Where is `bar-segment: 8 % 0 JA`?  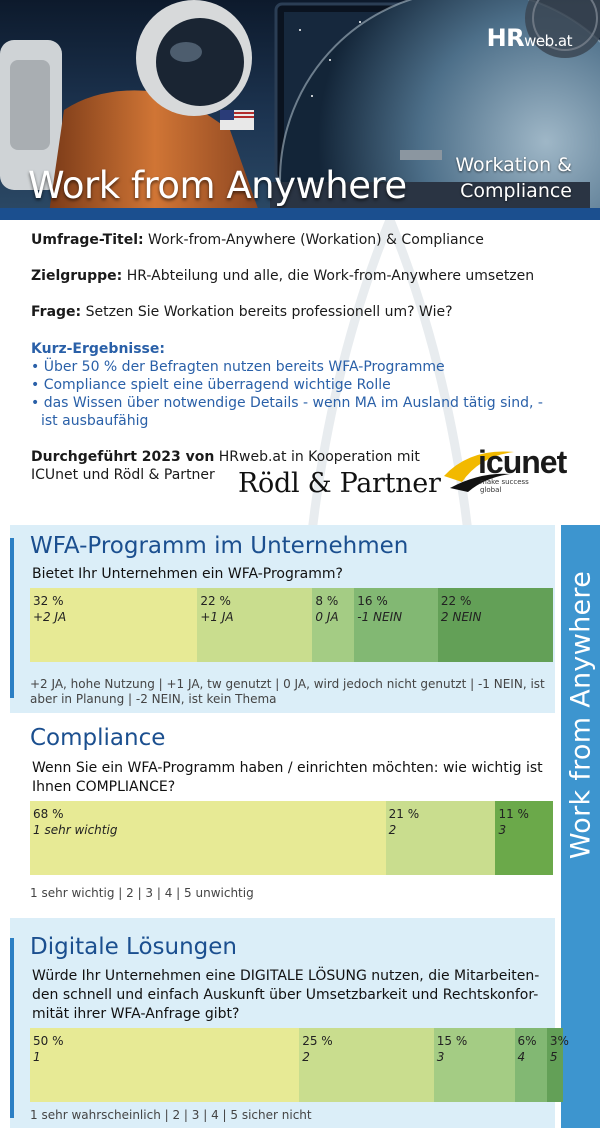 bar-segment: 8 % 0 JA is located at coordinates (333, 625).